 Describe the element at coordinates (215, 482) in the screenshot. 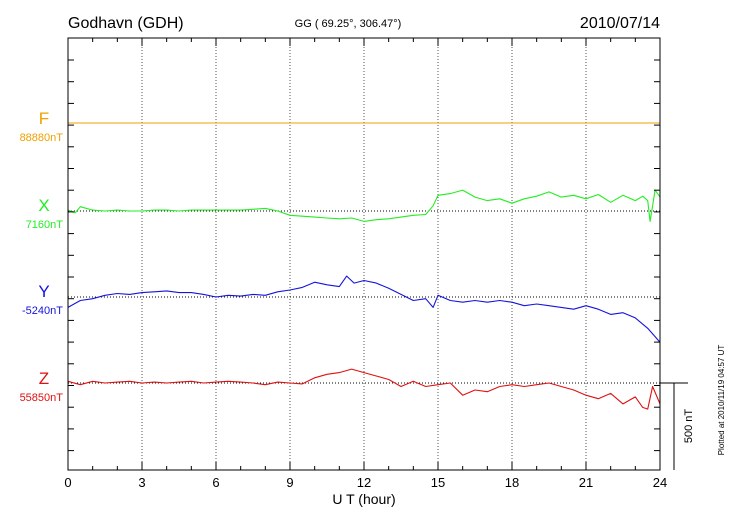

I see `x-tick-label: 6` at that location.